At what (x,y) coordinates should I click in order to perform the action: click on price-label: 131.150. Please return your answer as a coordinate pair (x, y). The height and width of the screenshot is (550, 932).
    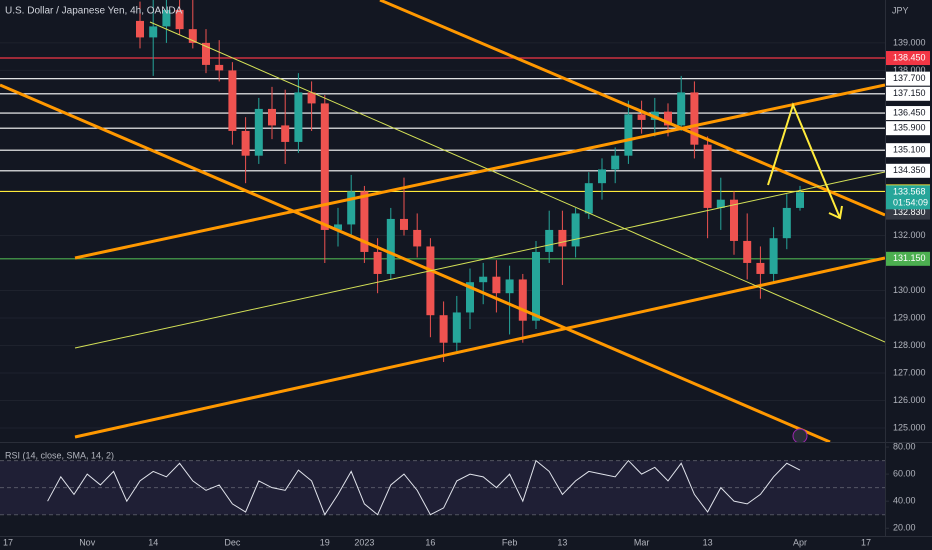
    Looking at the image, I should click on (909, 258).